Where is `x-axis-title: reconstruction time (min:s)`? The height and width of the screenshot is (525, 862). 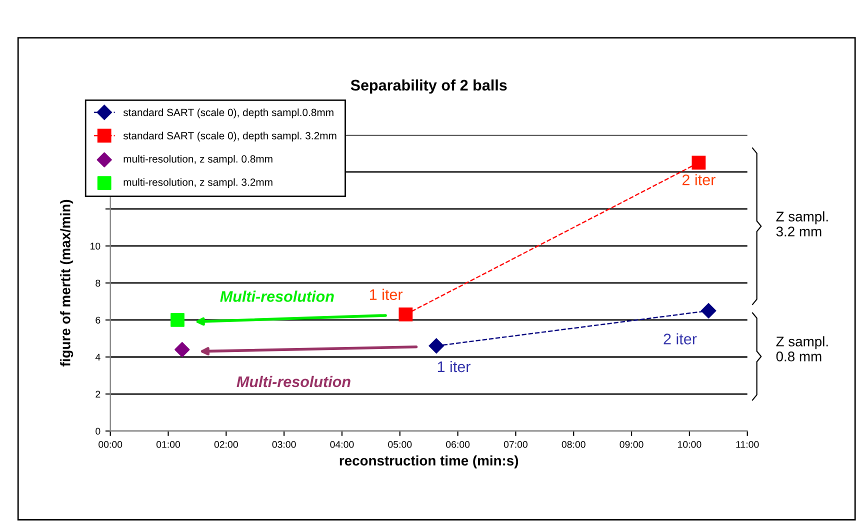 x-axis-title: reconstruction time (min:s) is located at coordinates (429, 461).